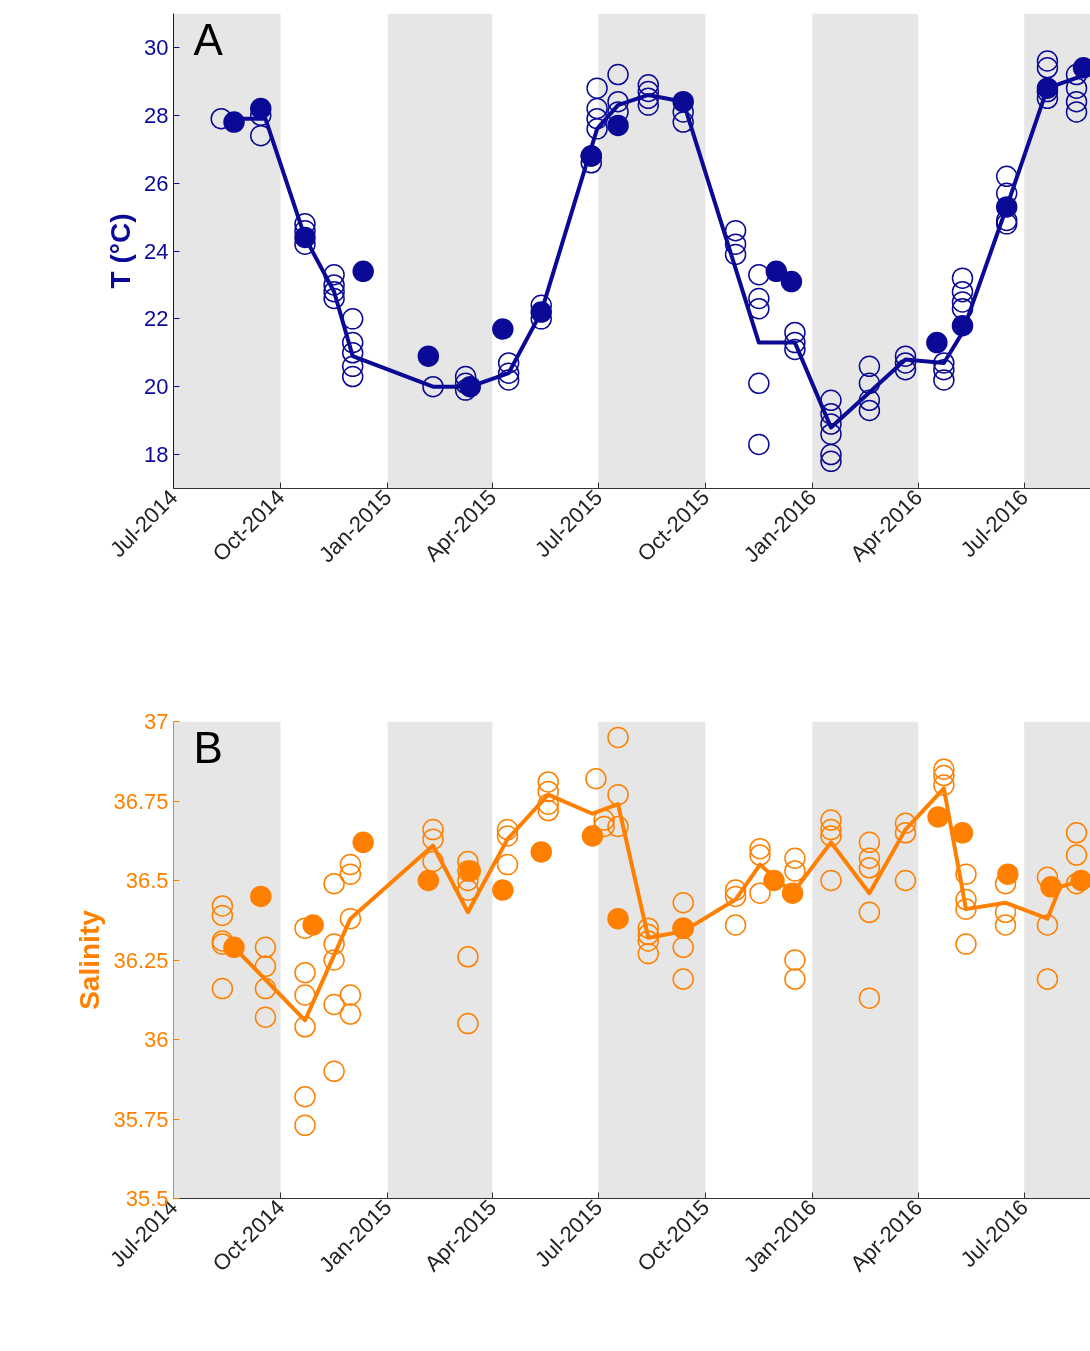  What do you see at coordinates (156, 183) in the screenshot?
I see `y-tick-label: 26` at bounding box center [156, 183].